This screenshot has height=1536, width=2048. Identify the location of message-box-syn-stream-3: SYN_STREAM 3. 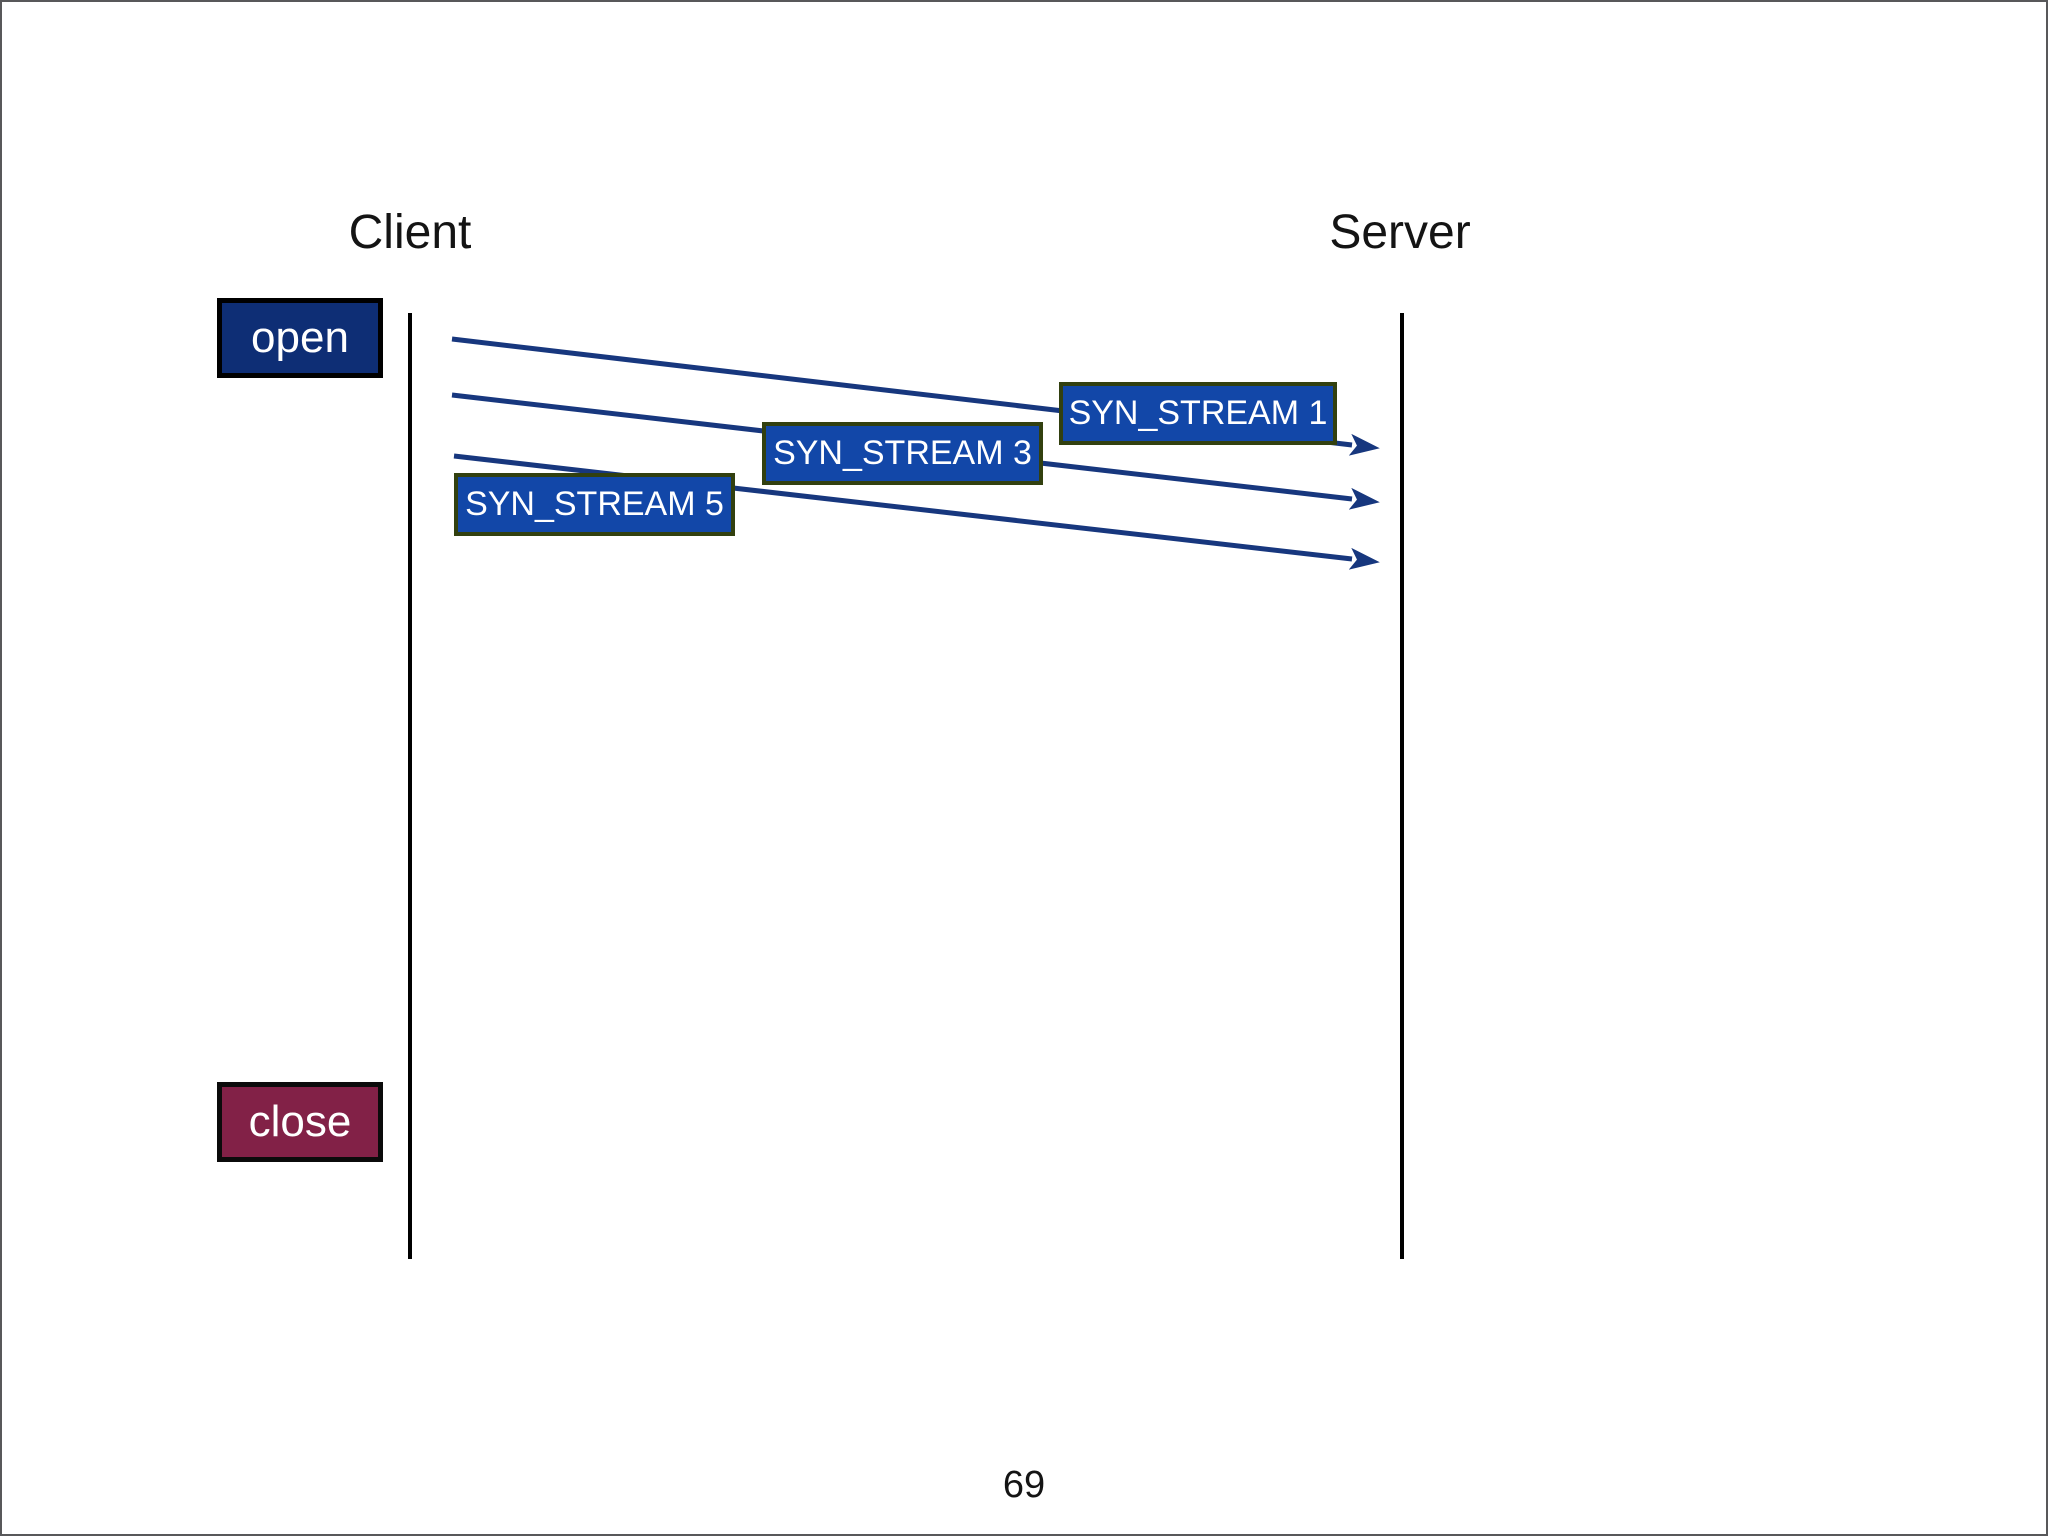
(902, 453).